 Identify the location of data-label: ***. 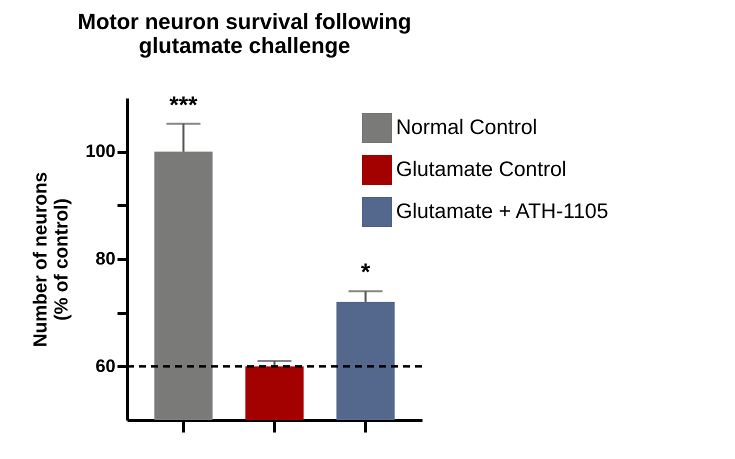
(183, 105).